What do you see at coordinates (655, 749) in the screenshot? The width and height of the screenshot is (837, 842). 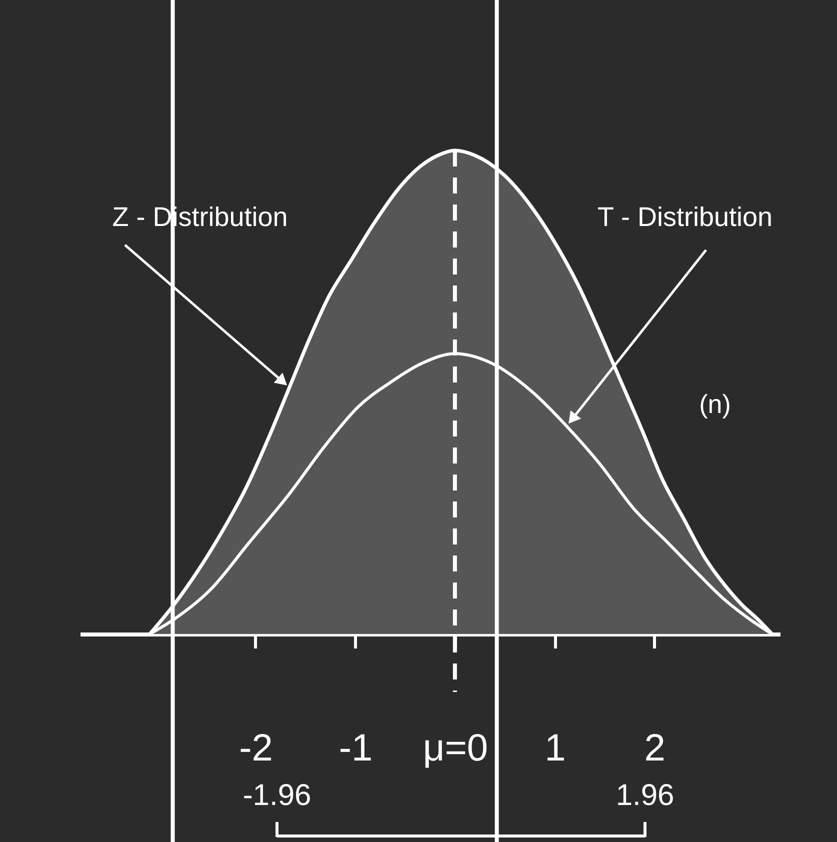 I see `x-tick-label: 2` at bounding box center [655, 749].